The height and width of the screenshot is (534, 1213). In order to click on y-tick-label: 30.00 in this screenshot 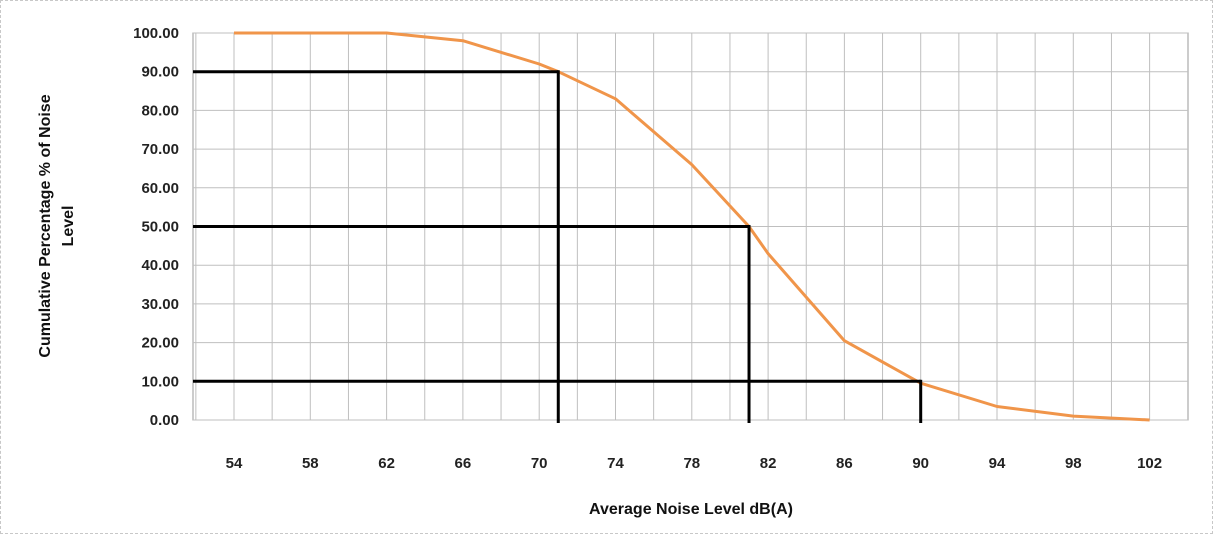, I will do `click(160, 304)`.